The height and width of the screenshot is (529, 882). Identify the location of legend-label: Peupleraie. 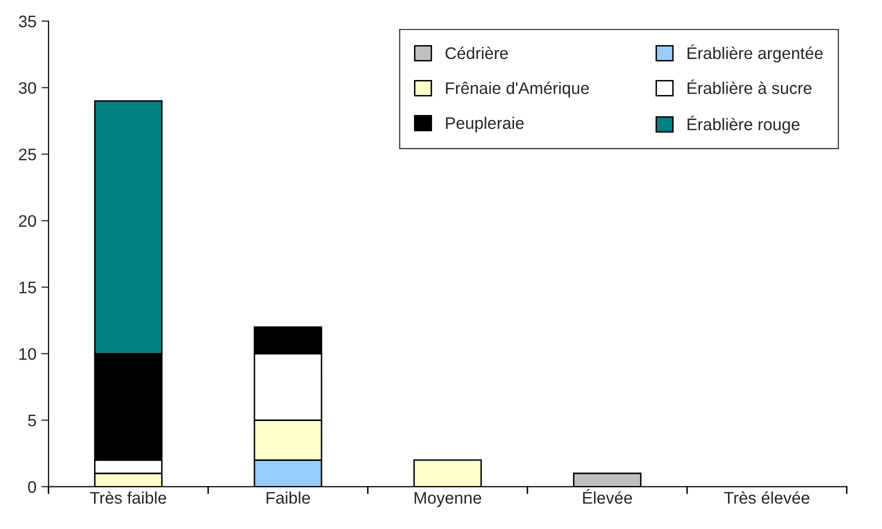
(485, 124).